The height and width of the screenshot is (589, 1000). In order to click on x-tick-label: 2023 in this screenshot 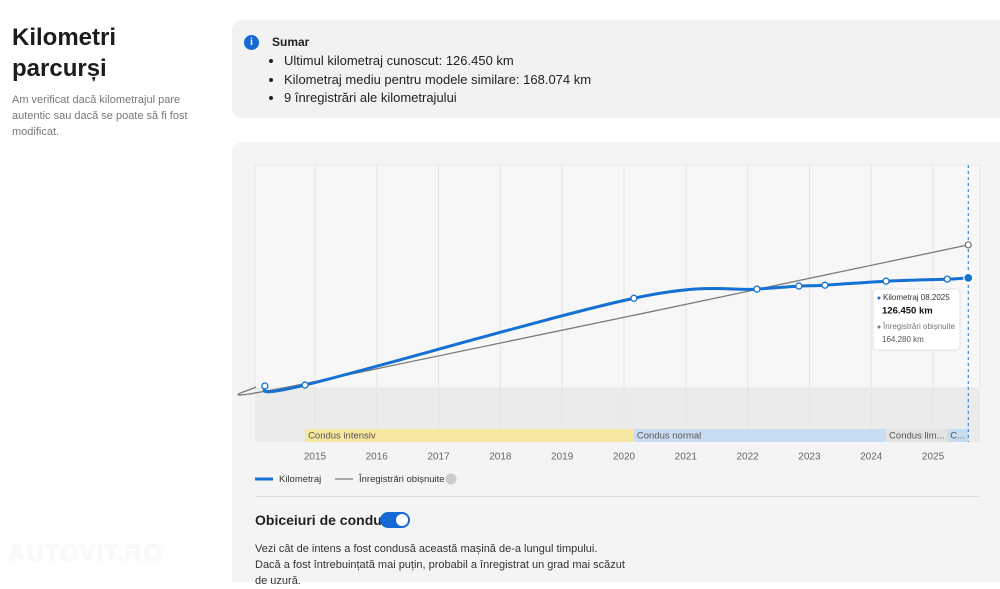, I will do `click(809, 457)`.